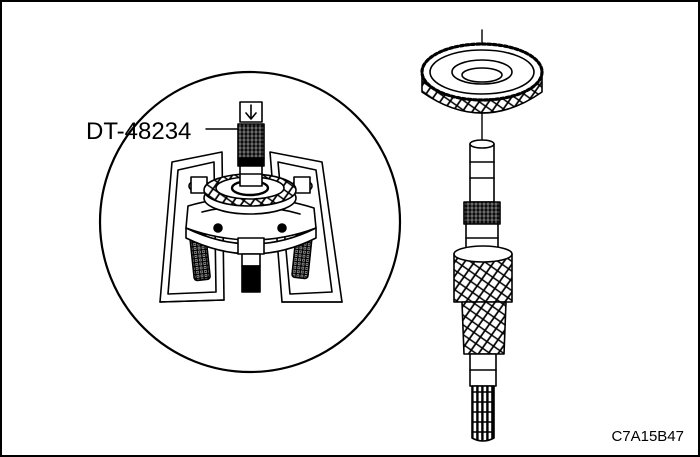 This screenshot has height=457, width=700. Describe the element at coordinates (647, 436) in the screenshot. I see `figure-code: C7A15B47` at that location.